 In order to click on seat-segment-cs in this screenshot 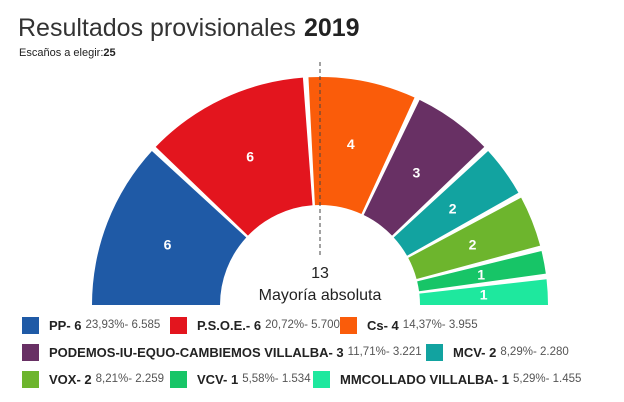, I will do `click(361, 145)`.